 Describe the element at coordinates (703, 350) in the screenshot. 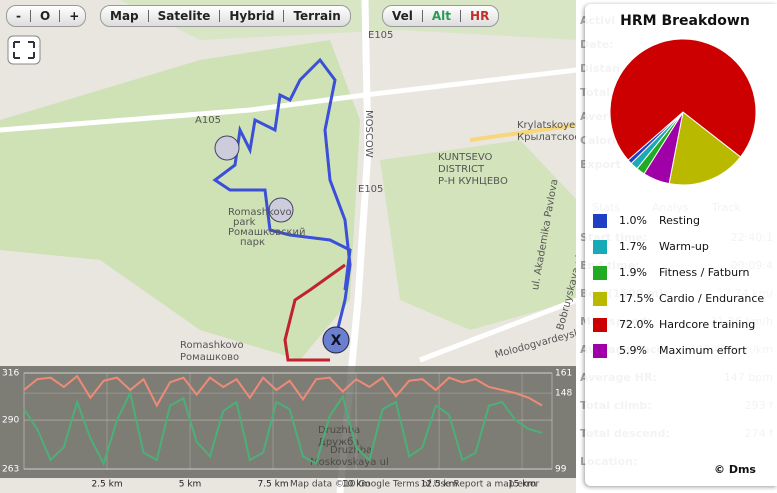

I see `legend-label: Maximum effort` at that location.